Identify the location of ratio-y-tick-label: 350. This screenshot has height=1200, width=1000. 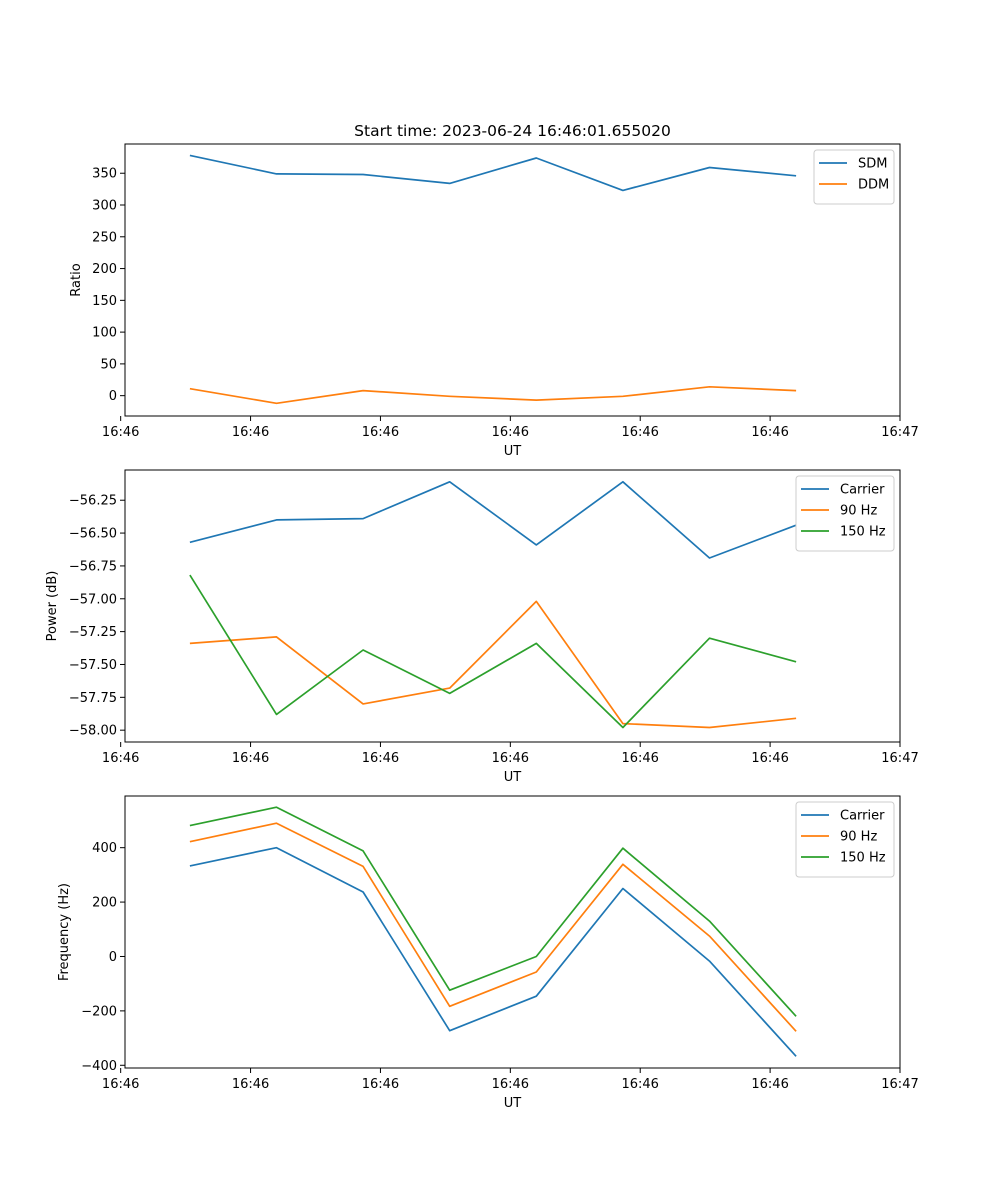
(104, 174).